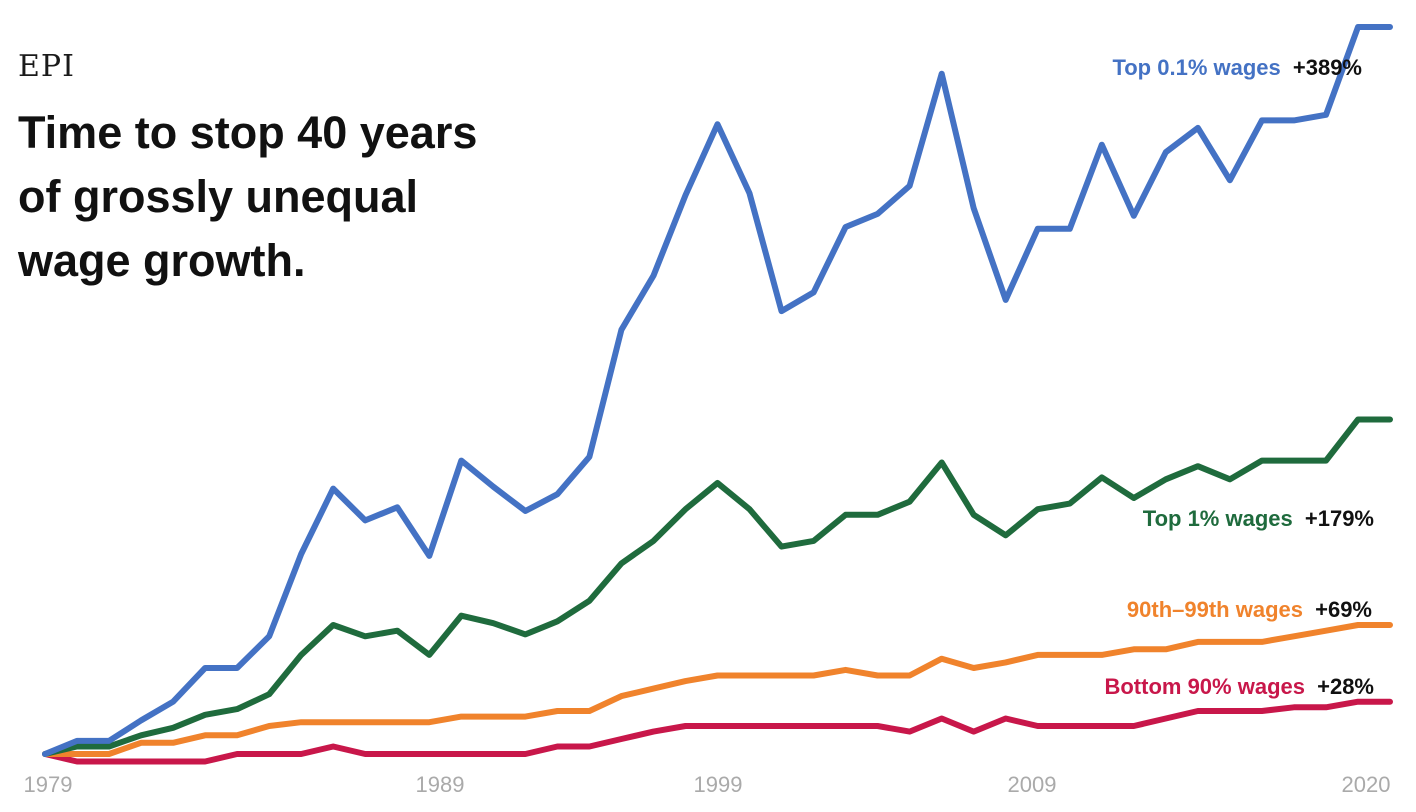  Describe the element at coordinates (717, 731) in the screenshot. I see `line-bottom-90-wages` at that location.